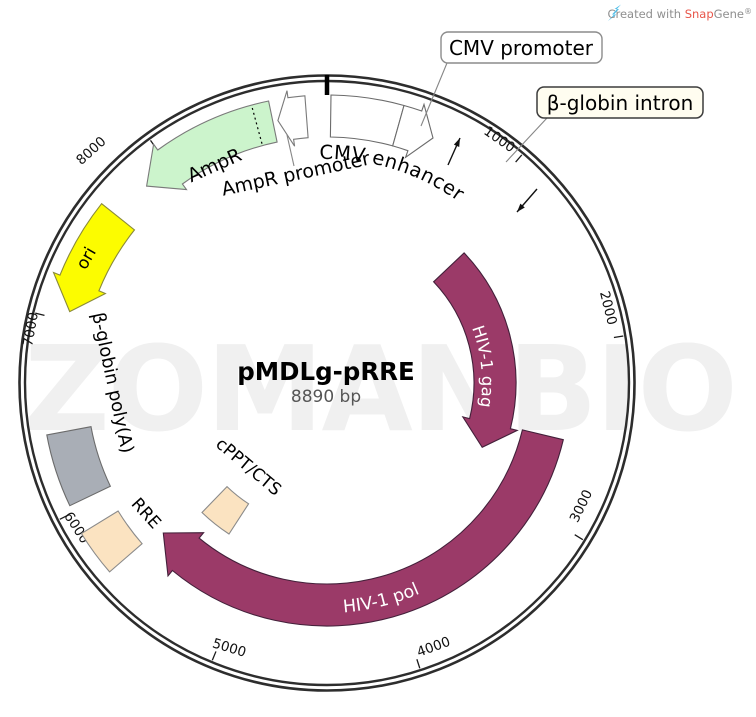 The width and height of the screenshot is (756, 717). Describe the element at coordinates (296, 174) in the screenshot. I see `feature-label-ampr-promoter: AmpR promoter` at that location.